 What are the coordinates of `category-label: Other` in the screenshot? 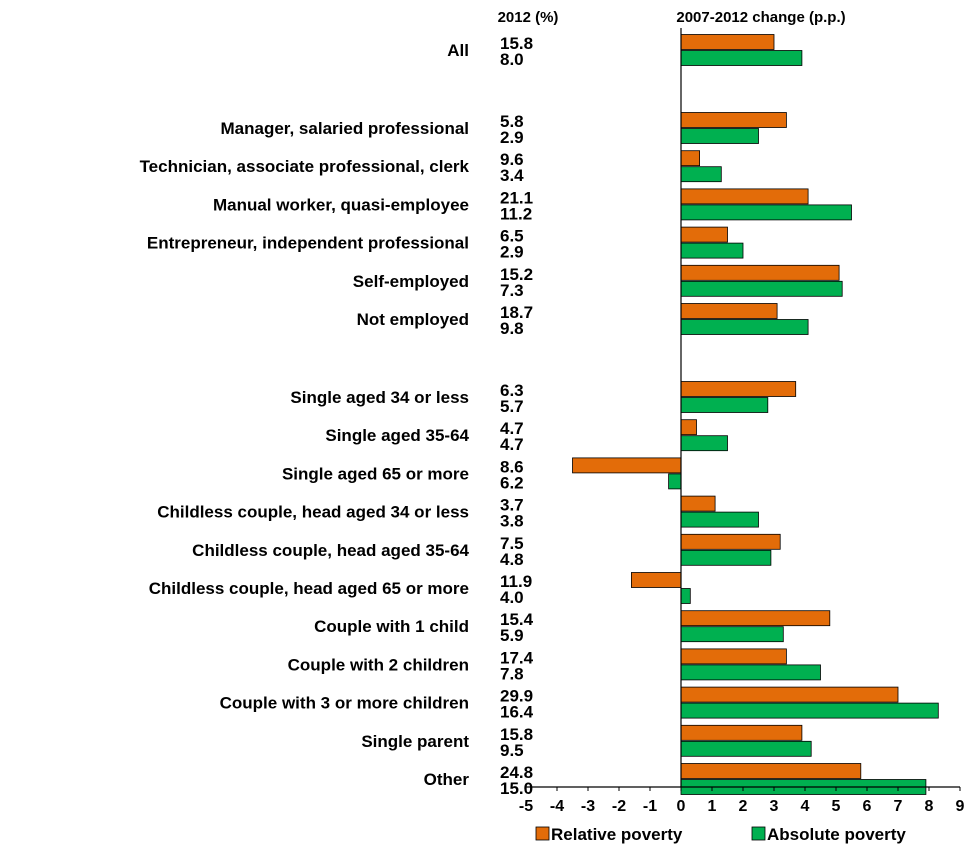 It's located at (447, 779).